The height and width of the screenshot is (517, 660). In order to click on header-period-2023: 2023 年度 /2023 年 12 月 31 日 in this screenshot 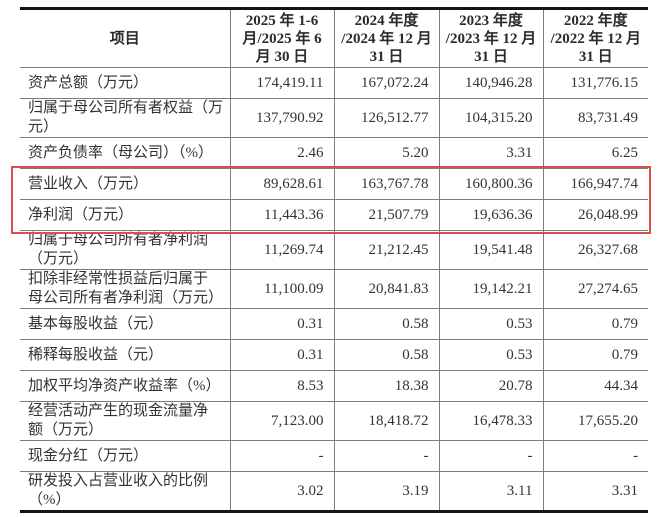, I will do `click(490, 38)`.